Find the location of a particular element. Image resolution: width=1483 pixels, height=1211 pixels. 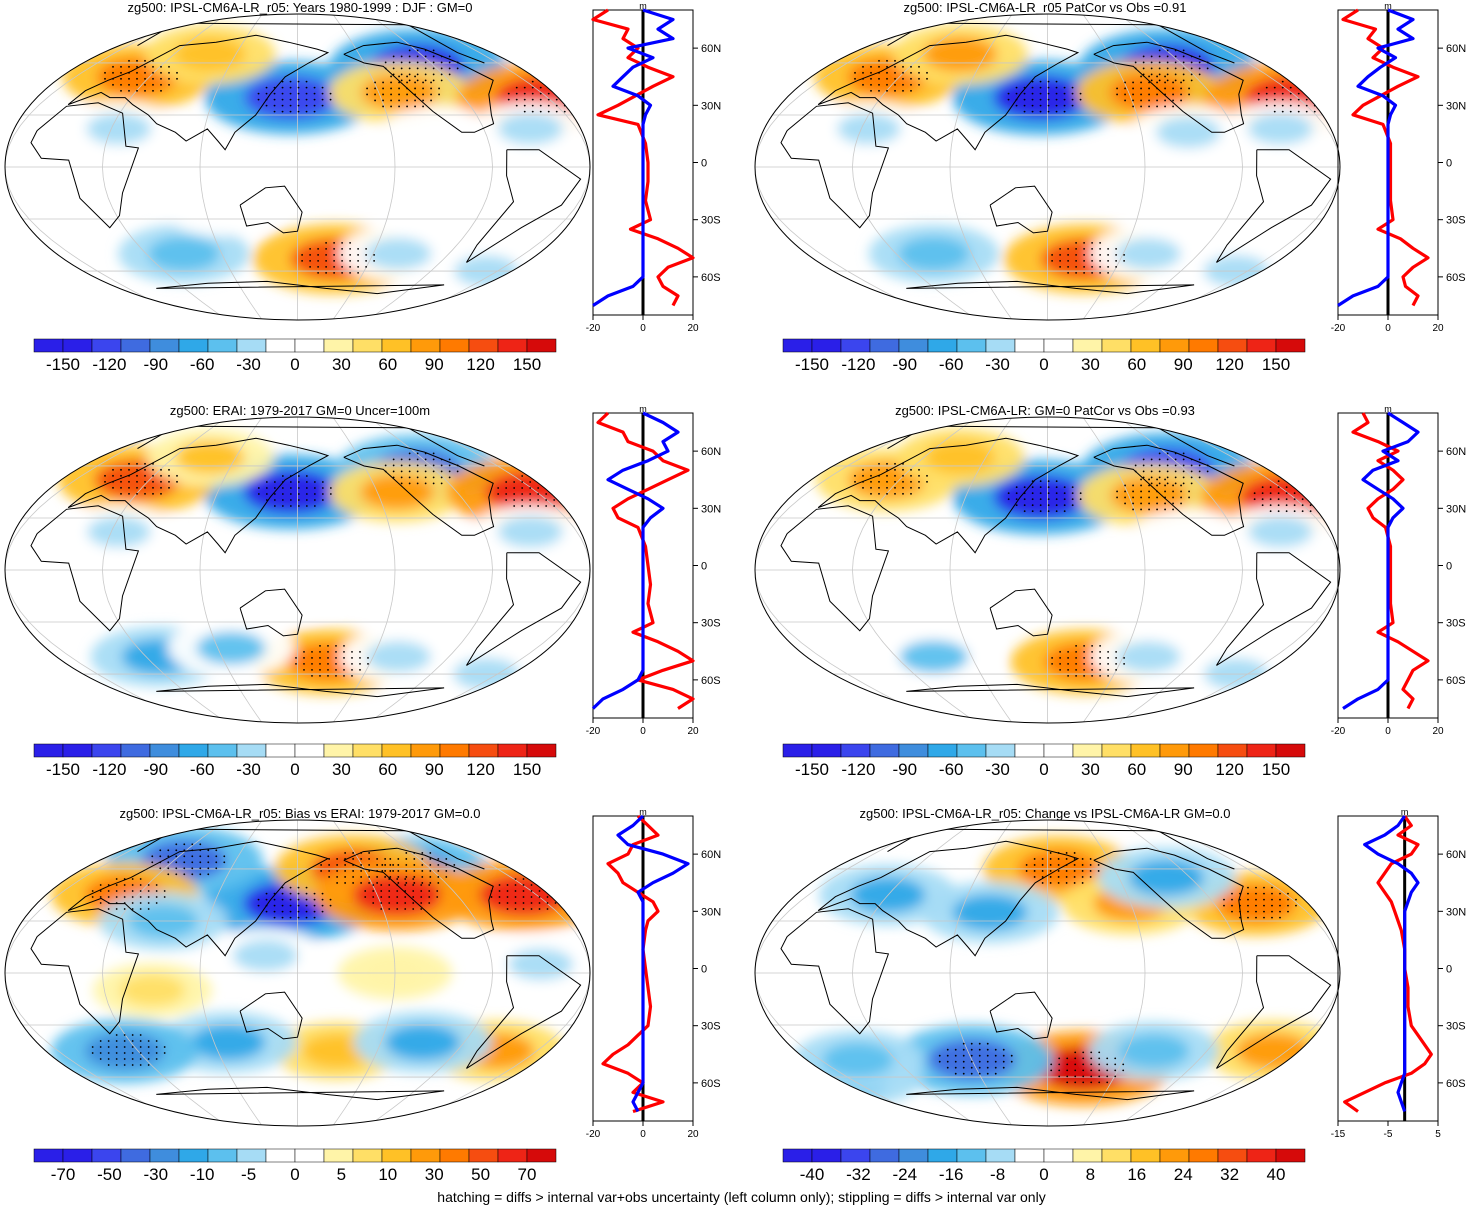

coast-australia is located at coordinates (271, 612).